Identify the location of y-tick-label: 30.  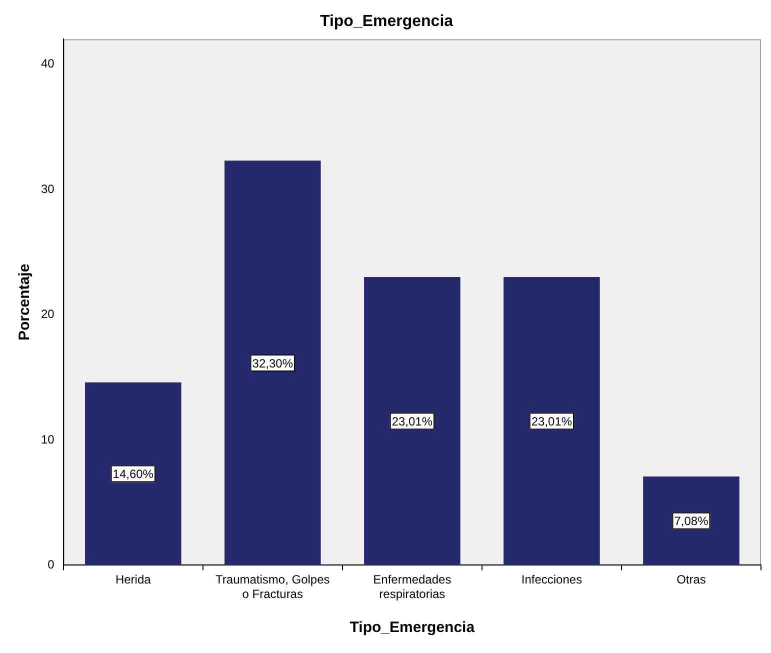
(47, 189).